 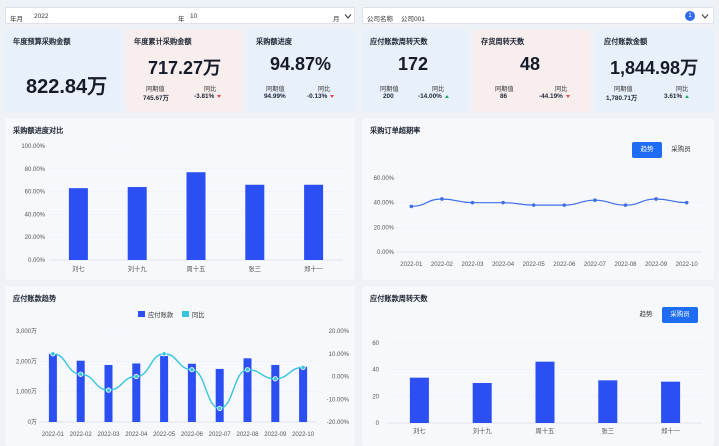 I want to click on kpi-value: 94.87%, so click(x=301, y=64).